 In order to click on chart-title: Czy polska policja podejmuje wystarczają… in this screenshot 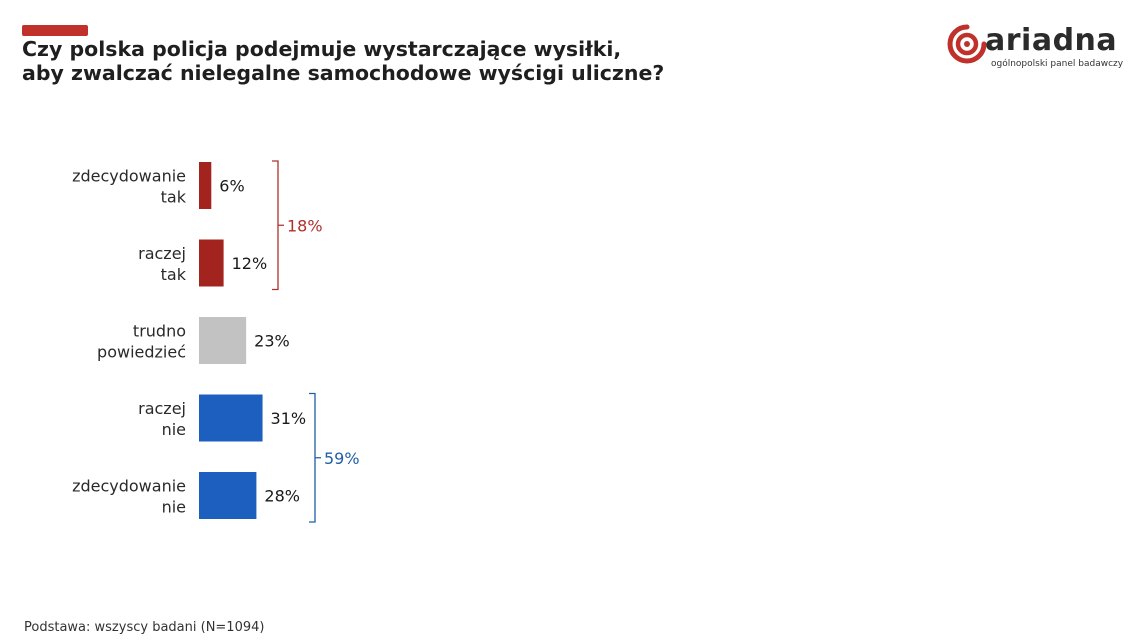, I will do `click(422, 61)`.